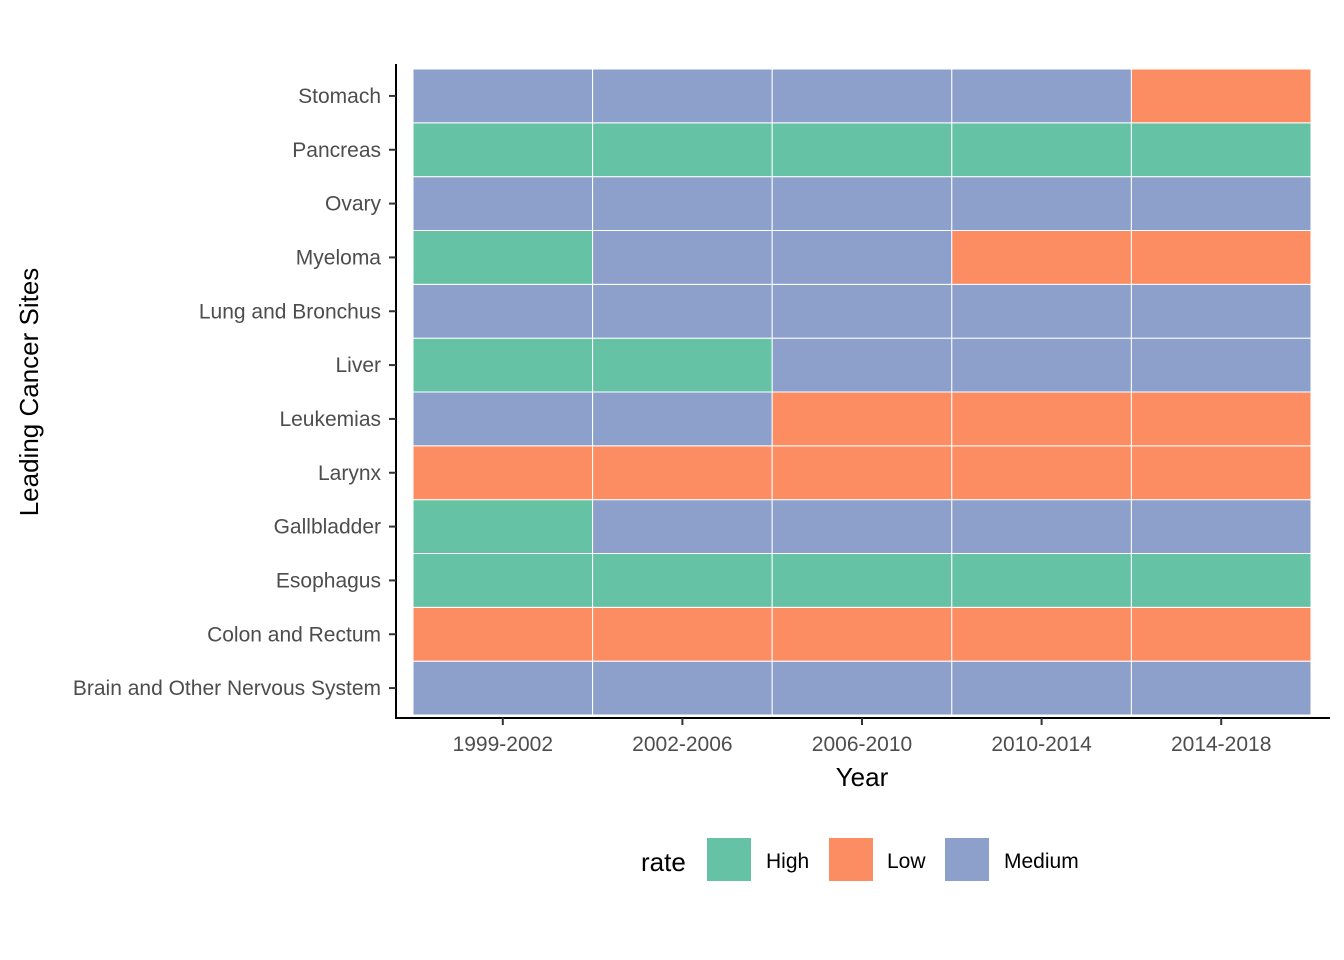 Image resolution: width=1344 pixels, height=960 pixels. What do you see at coordinates (227, 688) in the screenshot?
I see `y-tick-label: Brain and Other Nervous System` at bounding box center [227, 688].